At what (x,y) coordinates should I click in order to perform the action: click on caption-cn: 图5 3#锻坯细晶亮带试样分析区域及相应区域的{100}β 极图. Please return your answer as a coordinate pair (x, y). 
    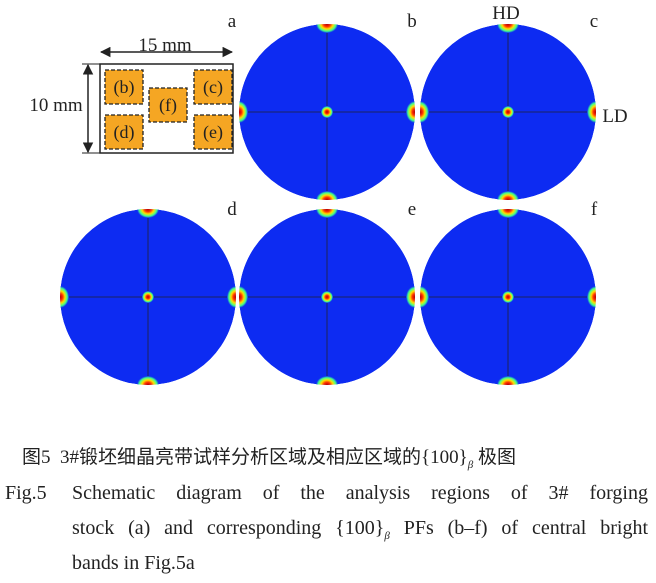
    Looking at the image, I should click on (269, 456).